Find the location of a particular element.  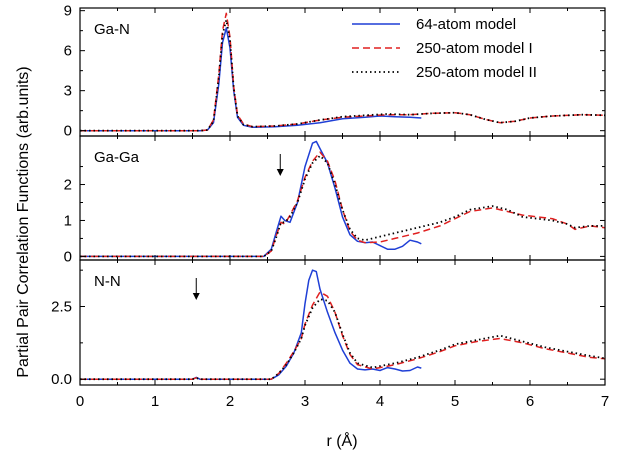

y-tick-label: 1 is located at coordinates (68, 220).